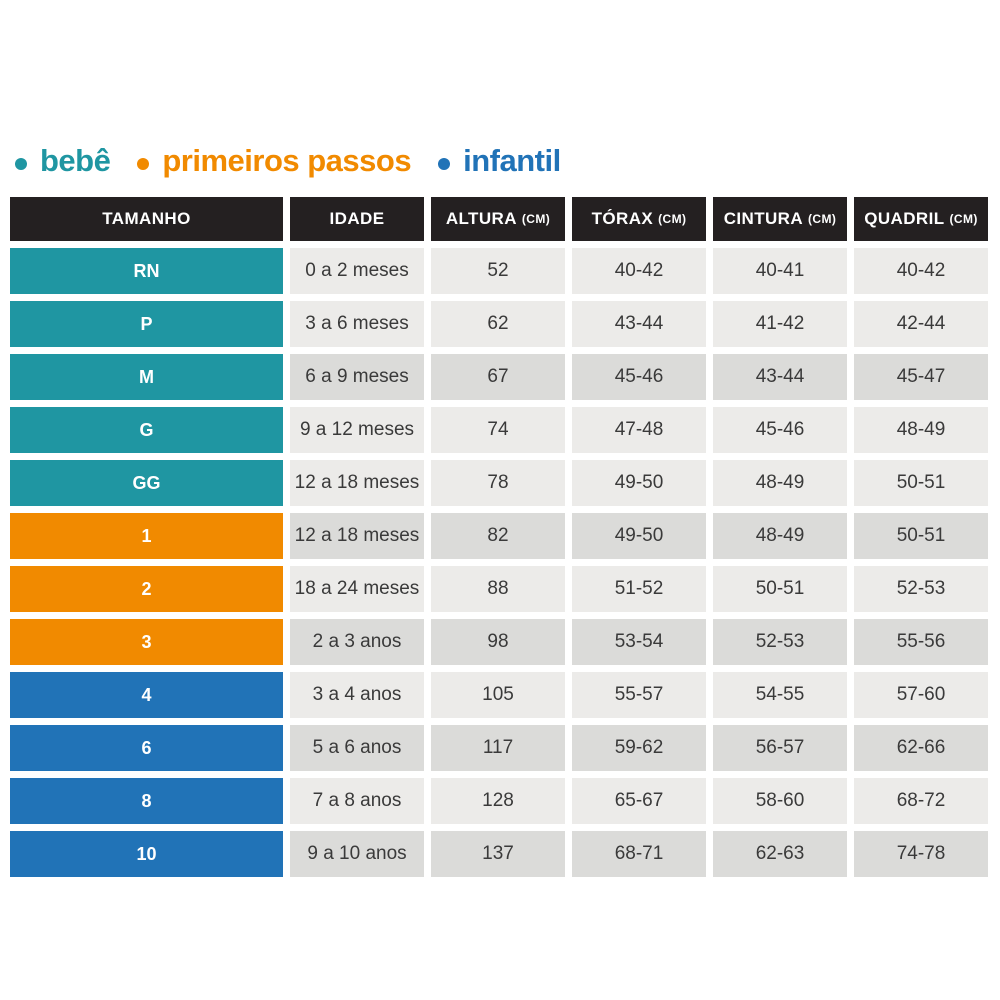  Describe the element at coordinates (921, 324) in the screenshot. I see `quadril-cell: 42-44` at that location.